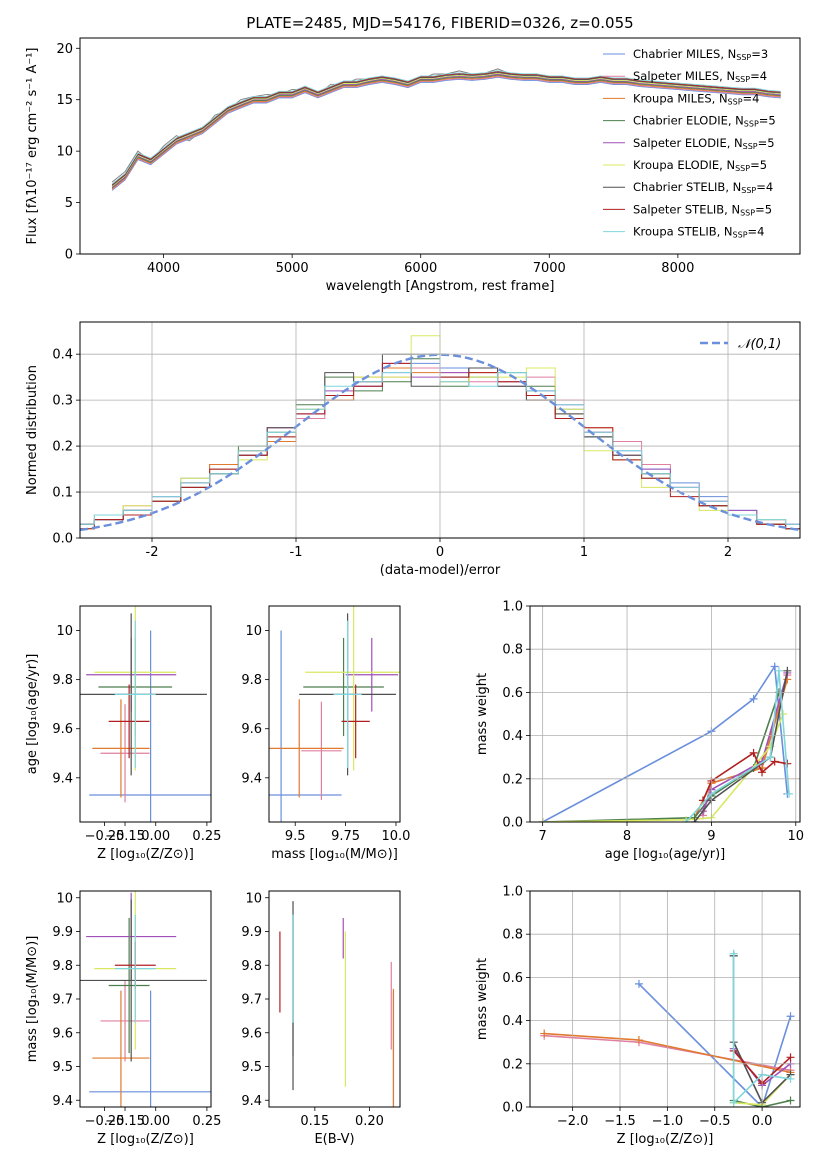 The width and height of the screenshot is (819, 1170). Describe the element at coordinates (573, 1121) in the screenshot. I see `x-tick-label: −2.0` at that location.